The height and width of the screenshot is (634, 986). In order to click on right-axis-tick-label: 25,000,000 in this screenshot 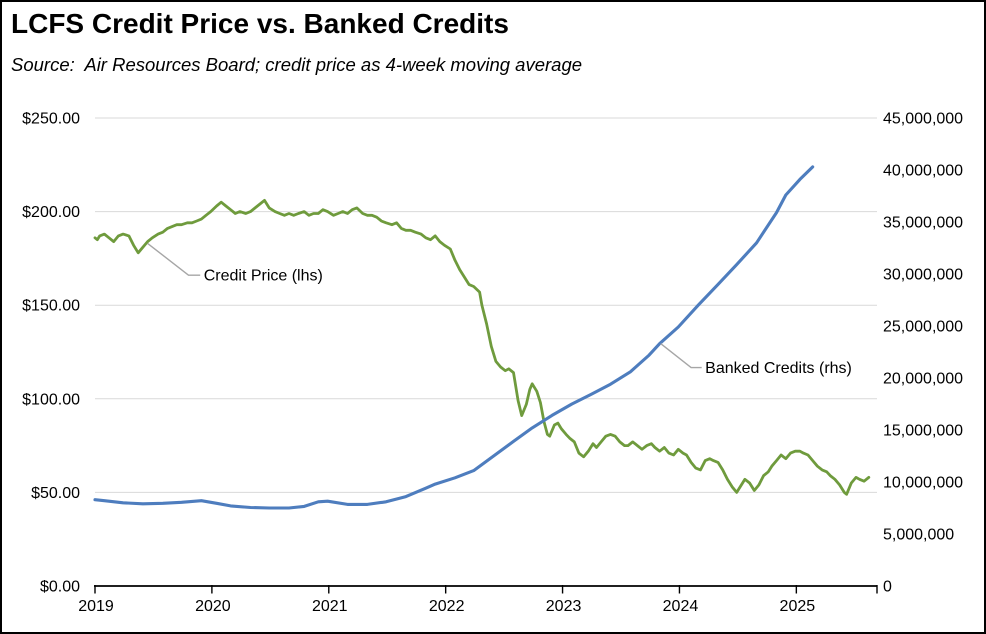, I will do `click(923, 327)`.